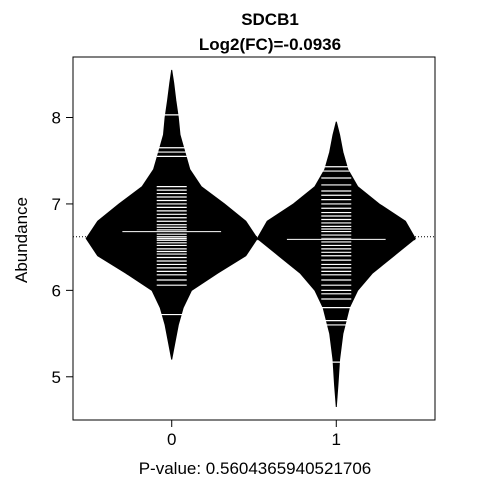 The width and height of the screenshot is (480, 480). What do you see at coordinates (56, 118) in the screenshot?
I see `y-tick-label: 8` at bounding box center [56, 118].